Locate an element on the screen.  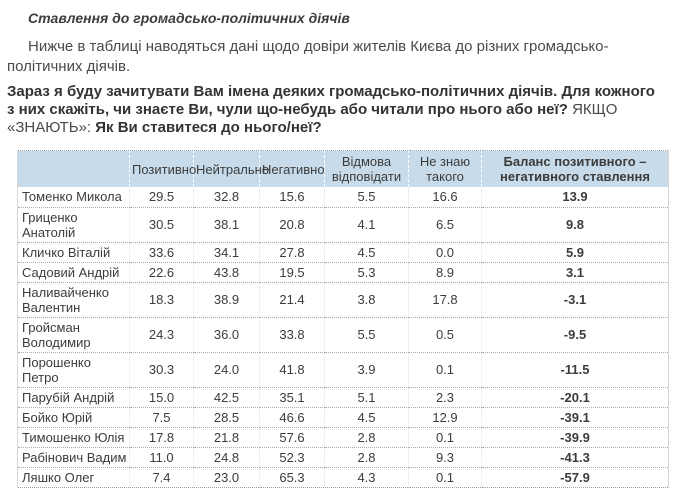
value-negative: 52.3 is located at coordinates (292, 457).